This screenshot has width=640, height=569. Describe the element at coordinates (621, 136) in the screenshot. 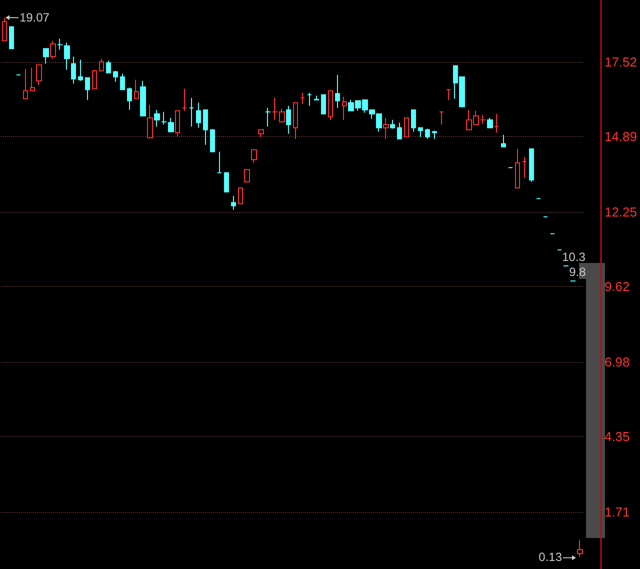

I see `y-tick-label: 14.89` at that location.